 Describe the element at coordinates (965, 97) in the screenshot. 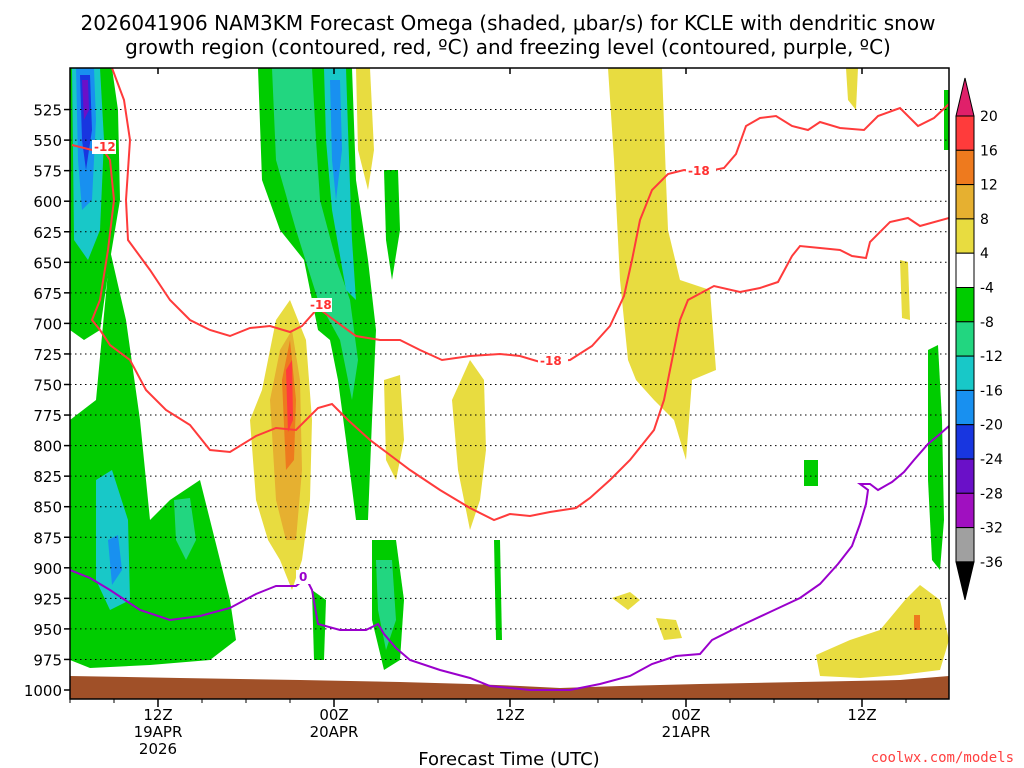

I see `colorbar-top-arrow` at that location.